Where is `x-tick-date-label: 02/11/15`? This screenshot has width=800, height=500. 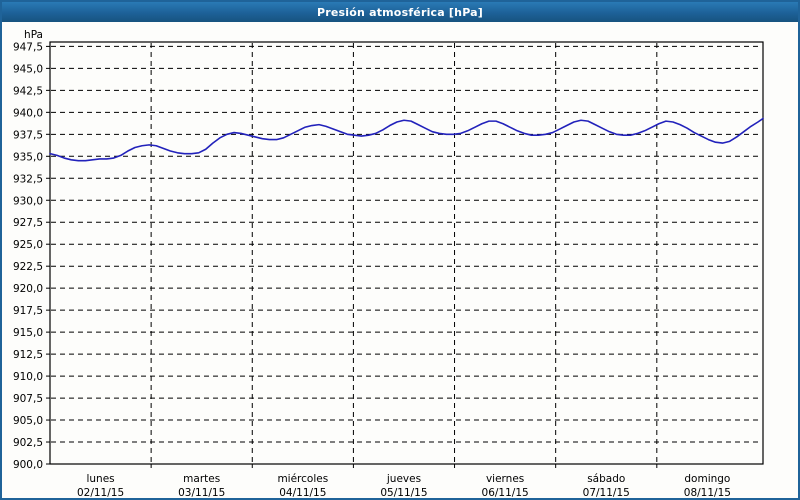 x-tick-date-label: 02/11/15 is located at coordinates (100, 492).